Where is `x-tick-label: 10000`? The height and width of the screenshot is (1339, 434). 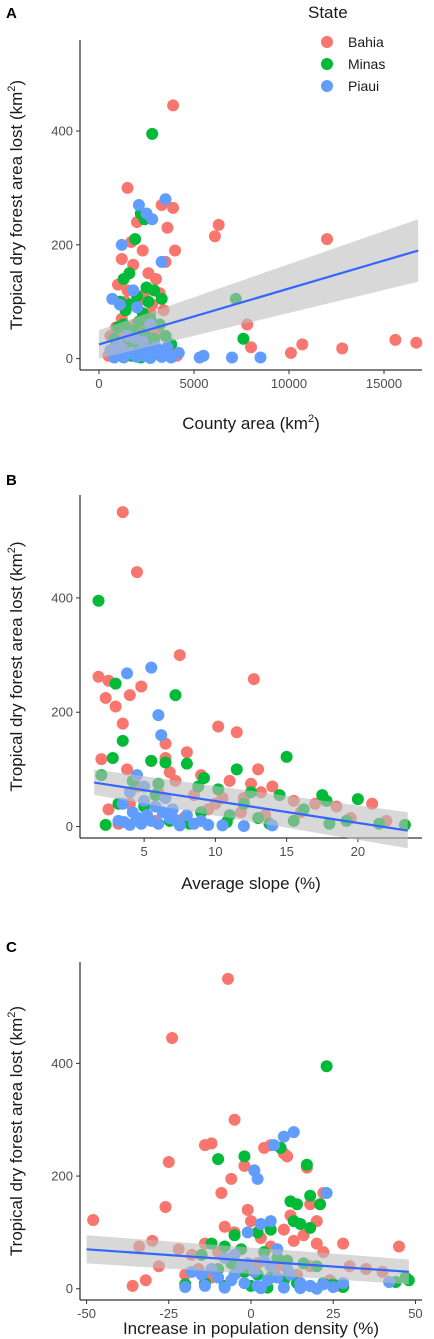 x-tick-label: 10000 is located at coordinates (289, 383).